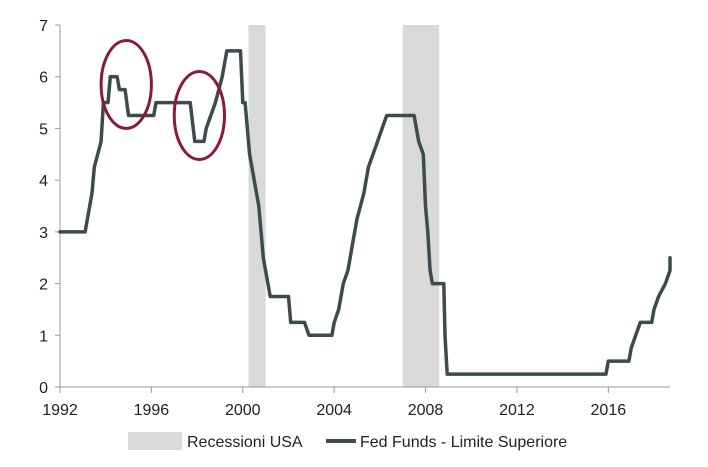  I want to click on y-tick-label: 1, so click(43, 336).